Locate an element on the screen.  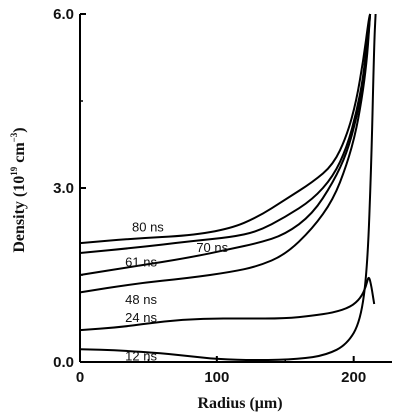
series-label: 12 ns is located at coordinates (141, 355).